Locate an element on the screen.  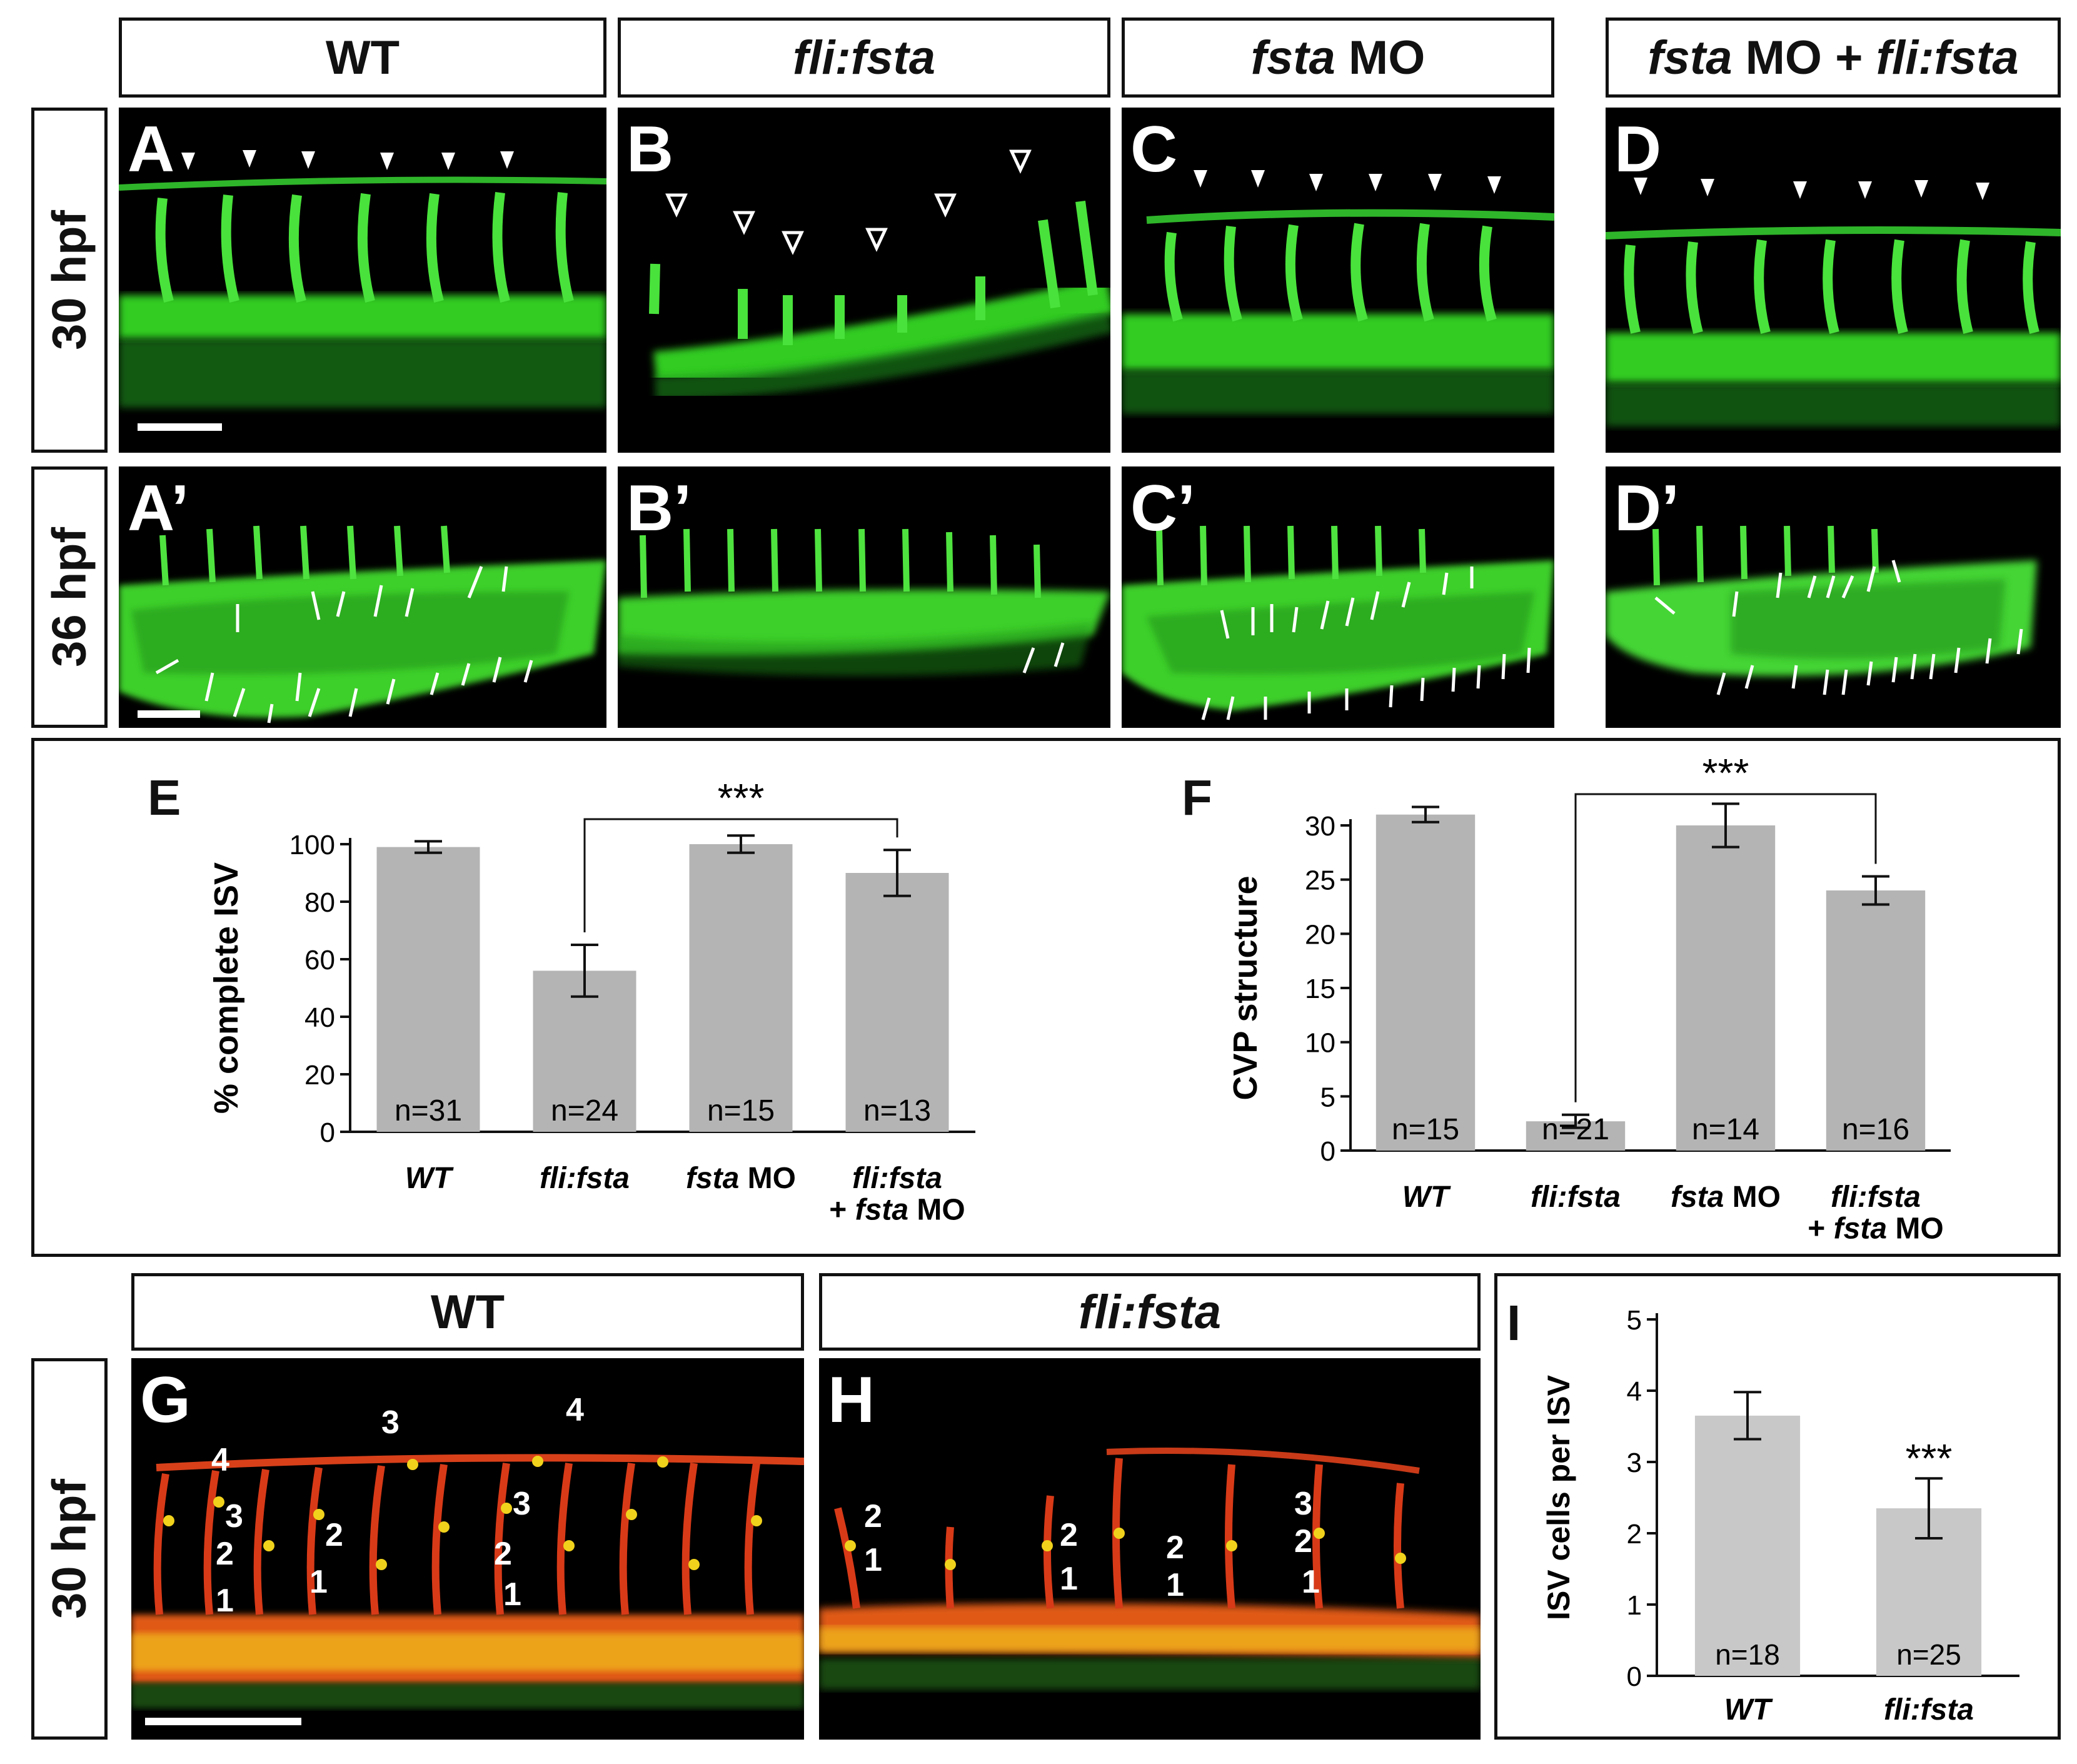
chart-f-significance-bracket is located at coordinates (1725, 947).